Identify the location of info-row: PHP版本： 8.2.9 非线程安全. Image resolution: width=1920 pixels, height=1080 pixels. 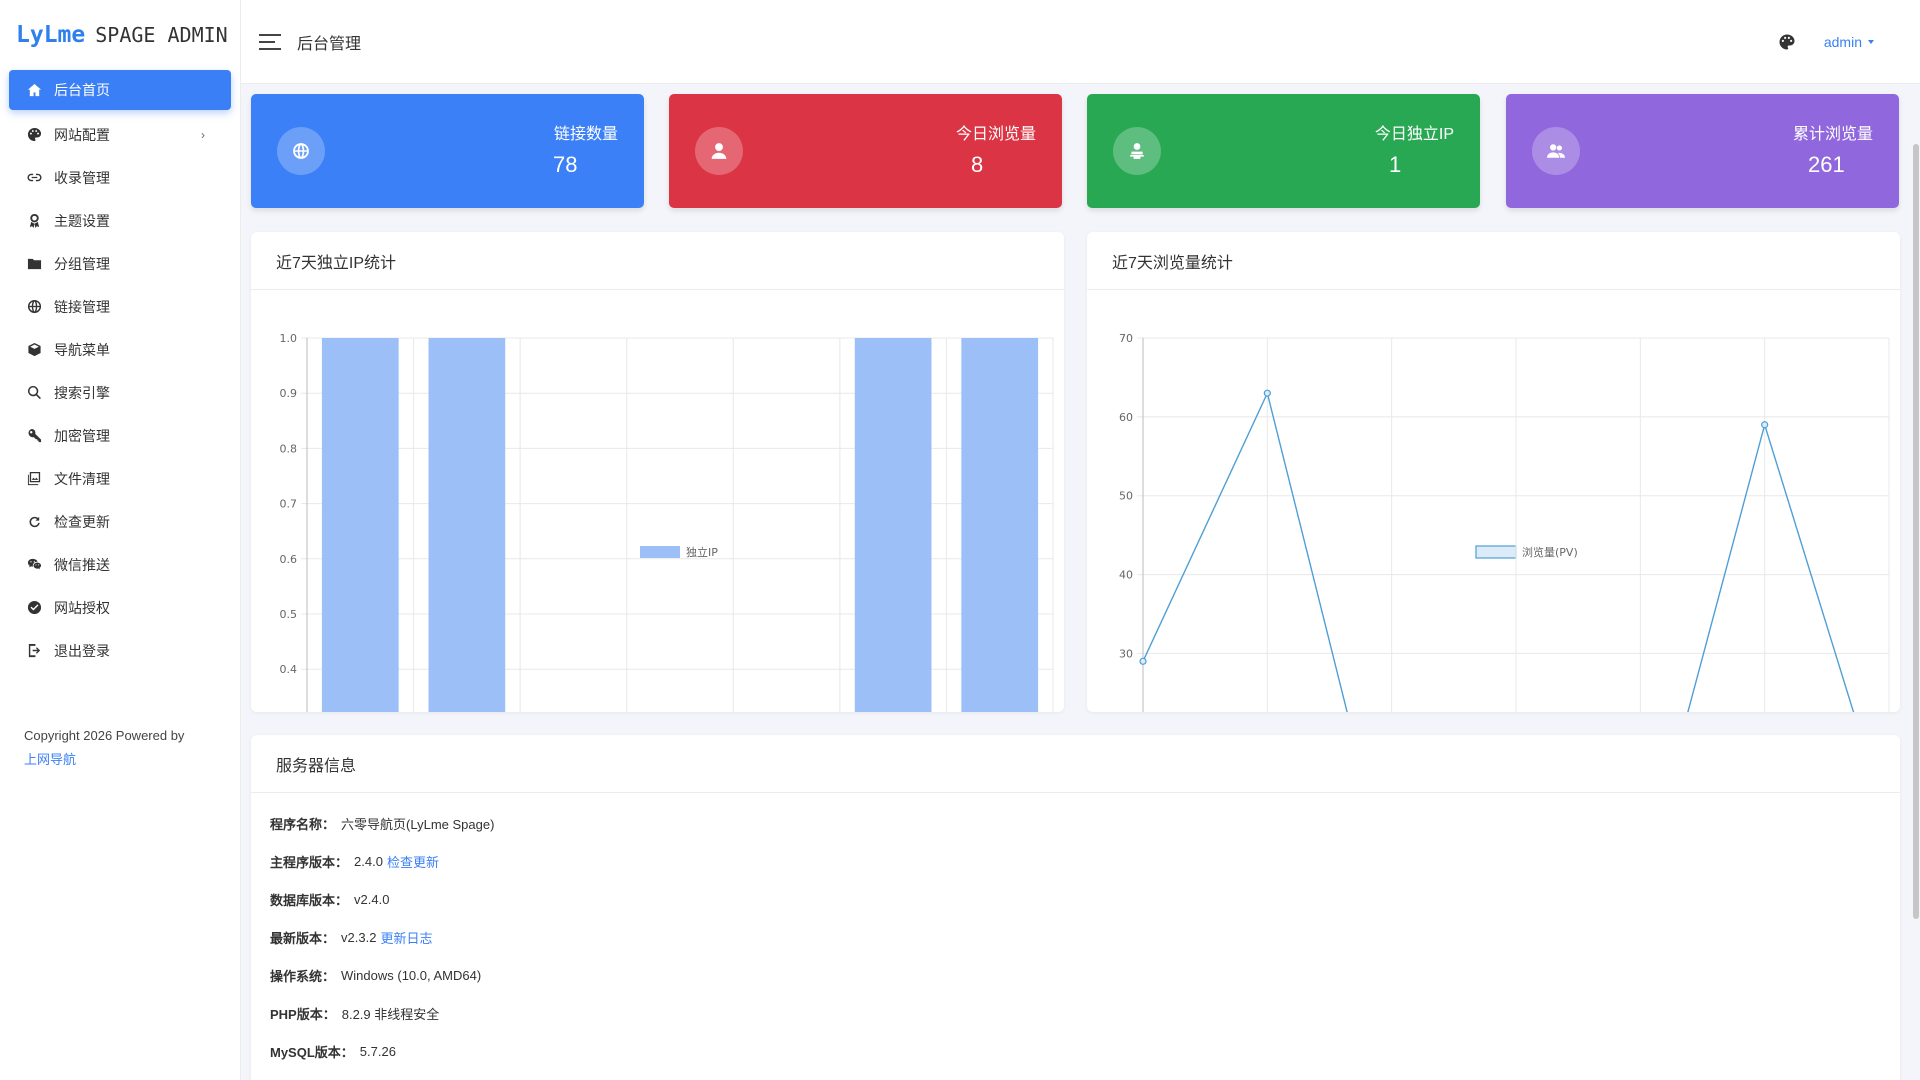
(1085, 1013).